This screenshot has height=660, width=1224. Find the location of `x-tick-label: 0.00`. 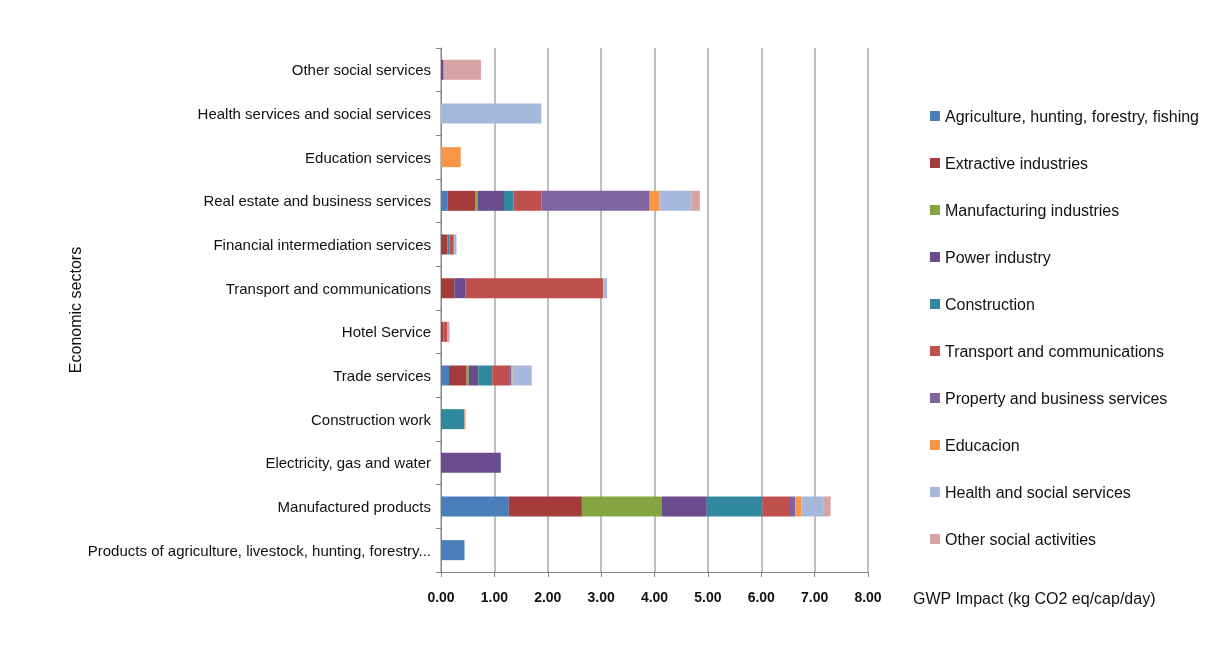

x-tick-label: 0.00 is located at coordinates (441, 597).